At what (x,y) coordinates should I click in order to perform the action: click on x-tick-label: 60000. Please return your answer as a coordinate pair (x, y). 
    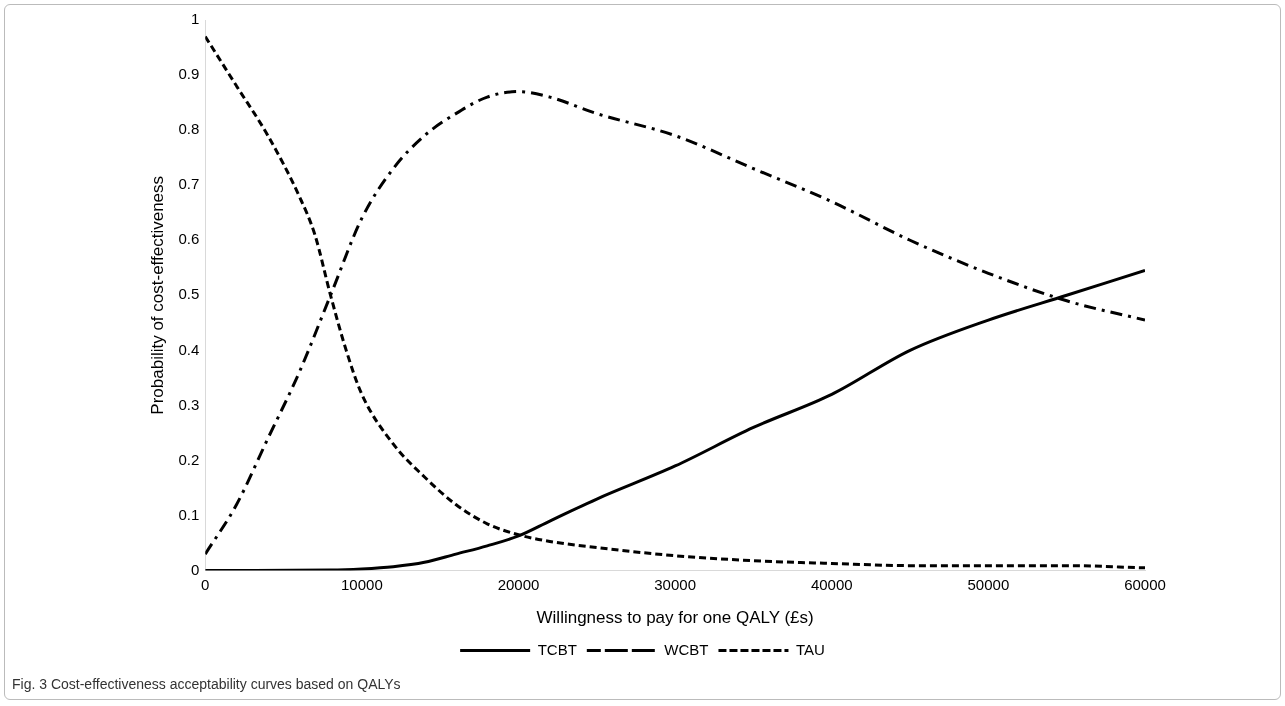
    Looking at the image, I should click on (1145, 584).